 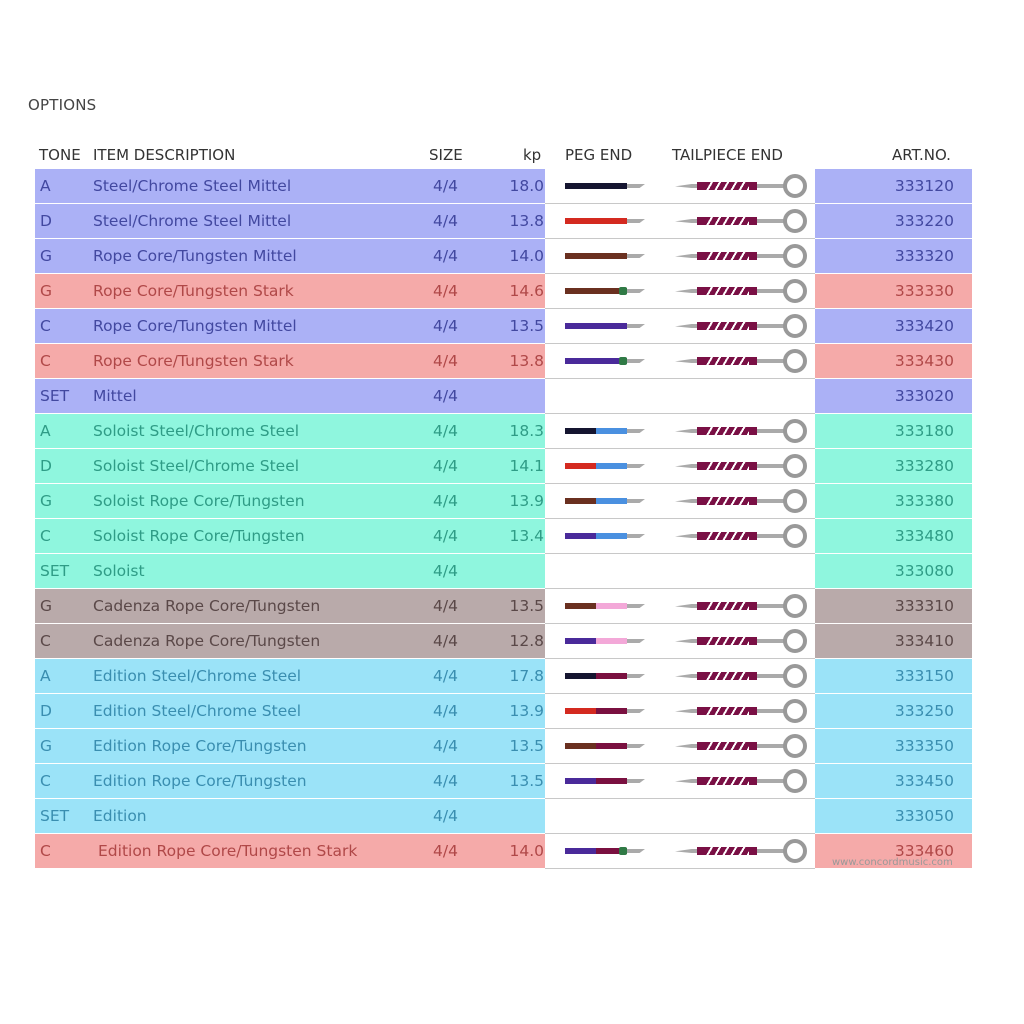 What do you see at coordinates (924, 466) in the screenshot?
I see `art-no: 333280` at bounding box center [924, 466].